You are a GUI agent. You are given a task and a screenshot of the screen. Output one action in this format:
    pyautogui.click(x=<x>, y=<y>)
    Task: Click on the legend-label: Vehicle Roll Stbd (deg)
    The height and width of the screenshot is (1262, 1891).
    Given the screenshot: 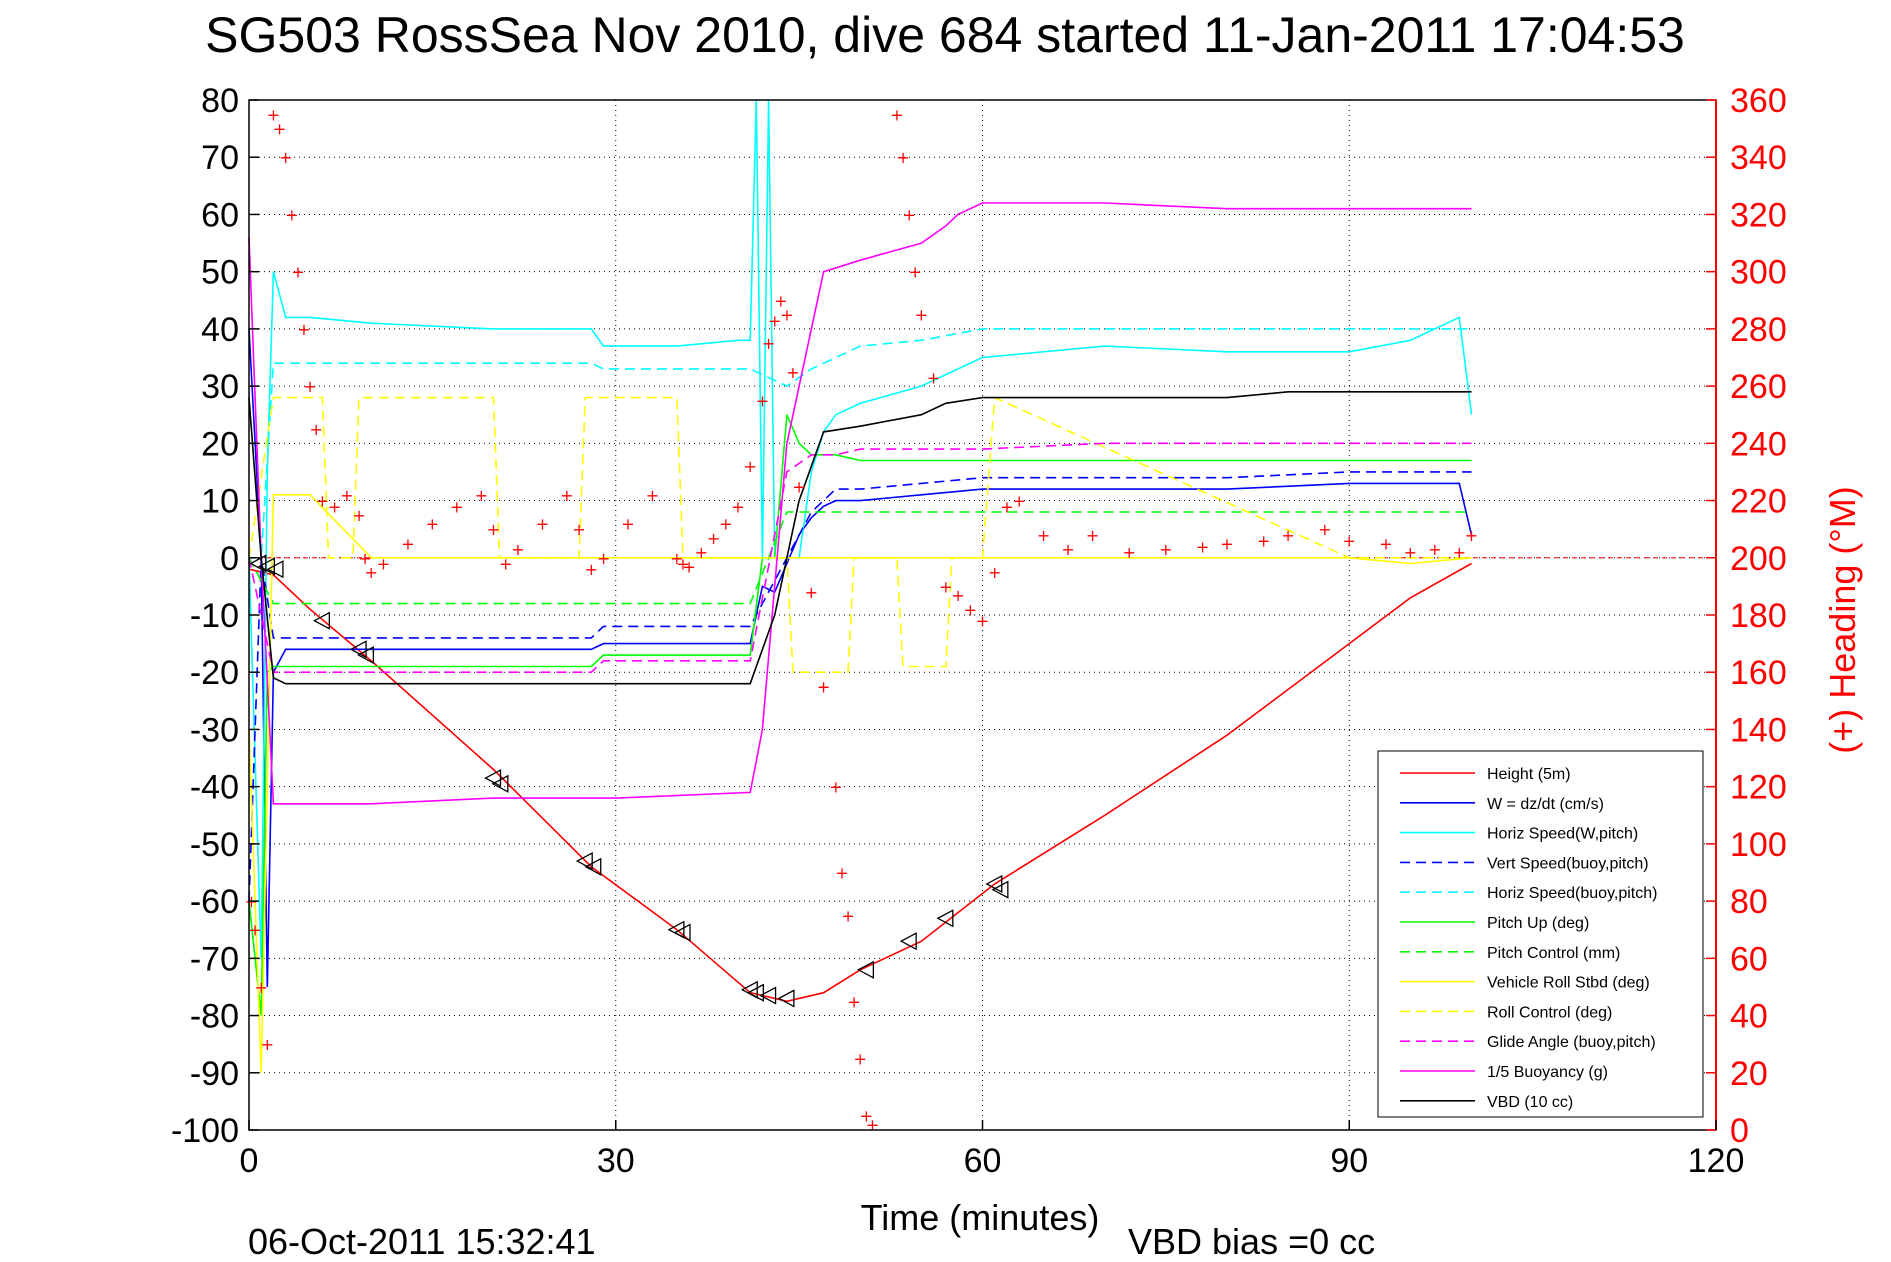 What is the action you would take?
    pyautogui.click(x=1568, y=983)
    